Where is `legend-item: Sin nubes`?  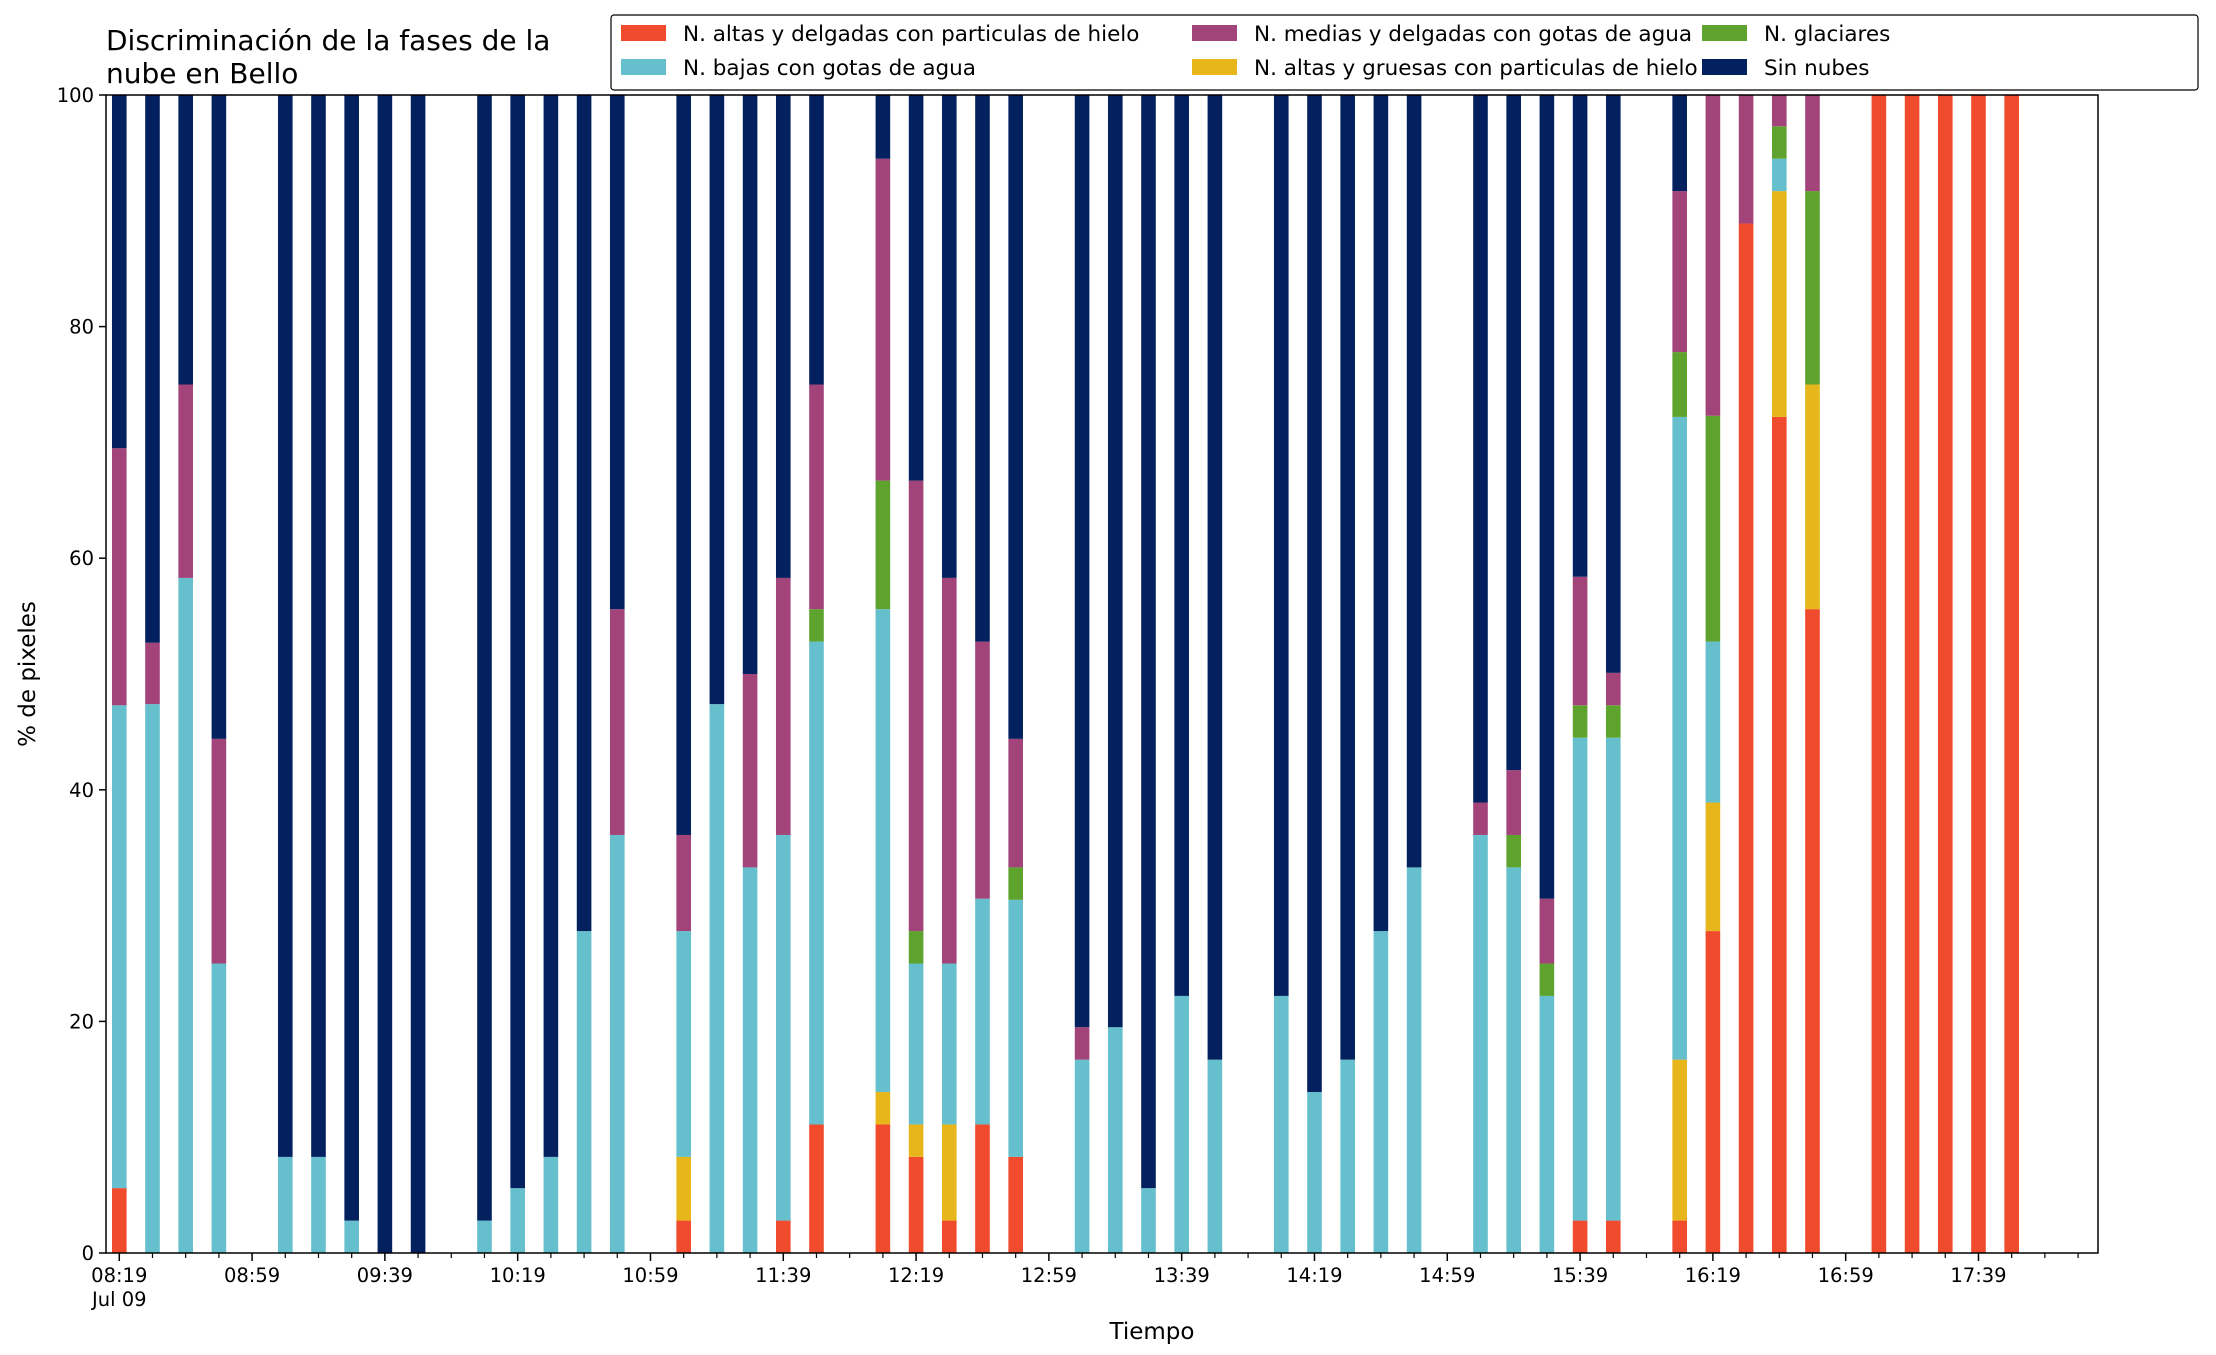 legend-item: Sin nubes is located at coordinates (1785, 68).